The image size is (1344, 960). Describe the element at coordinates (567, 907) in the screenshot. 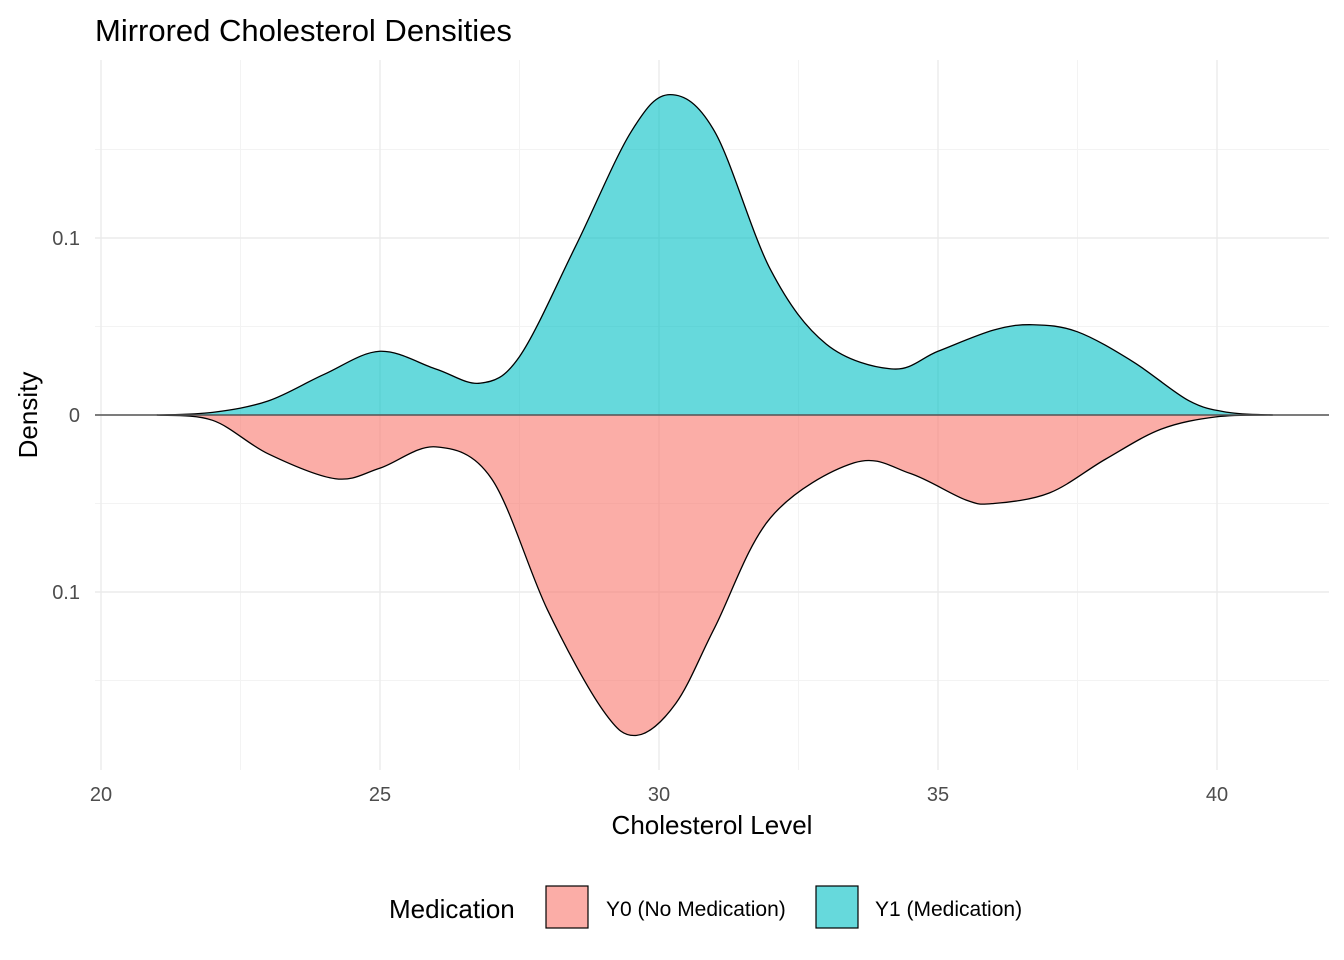

I see `legend-key-y0` at that location.